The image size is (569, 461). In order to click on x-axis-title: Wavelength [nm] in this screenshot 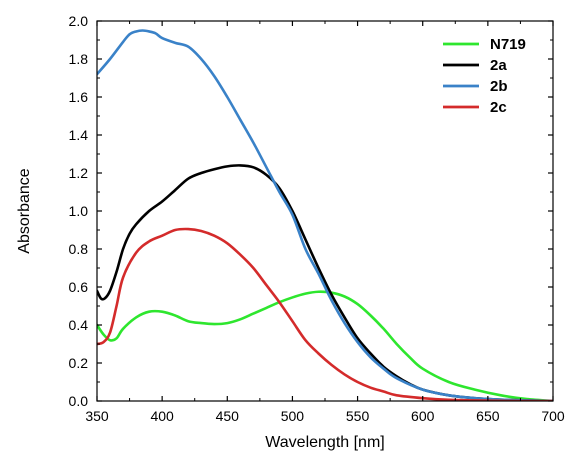, I will do `click(324, 442)`.